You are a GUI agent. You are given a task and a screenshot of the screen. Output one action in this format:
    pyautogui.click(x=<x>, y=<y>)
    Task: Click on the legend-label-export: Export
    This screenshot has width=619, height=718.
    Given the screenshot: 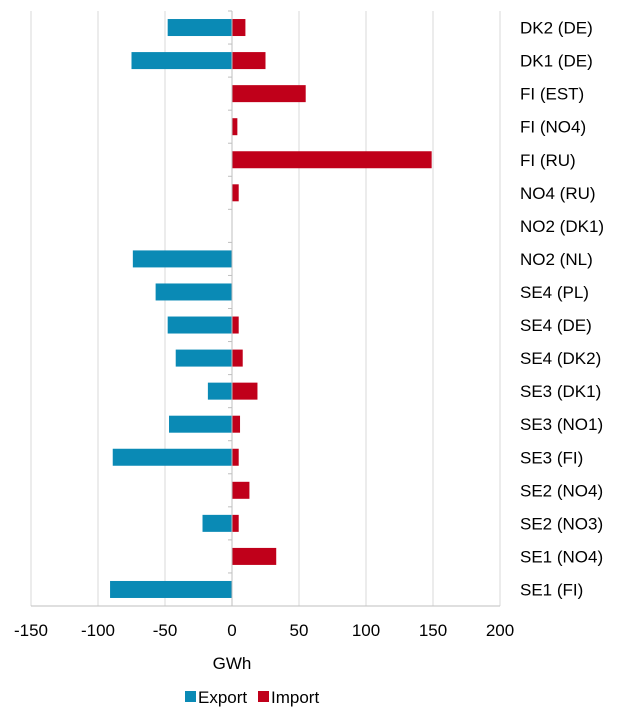 What is the action you would take?
    pyautogui.click(x=222, y=697)
    